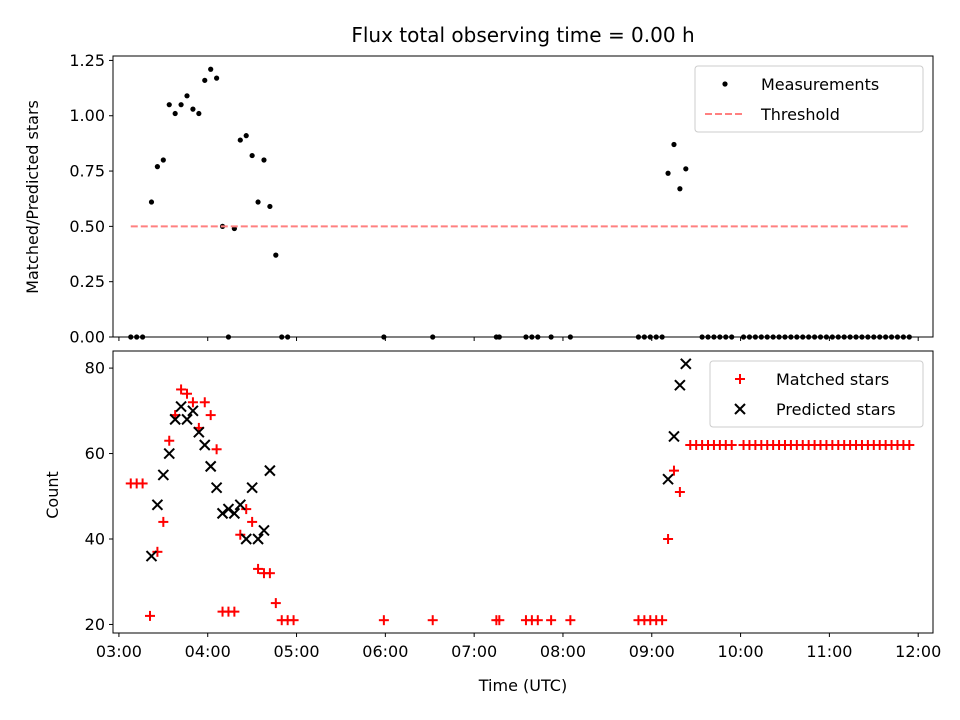 This screenshot has height=720, width=960. I want to click on top-y-tick-label: 0.00, so click(87, 337).